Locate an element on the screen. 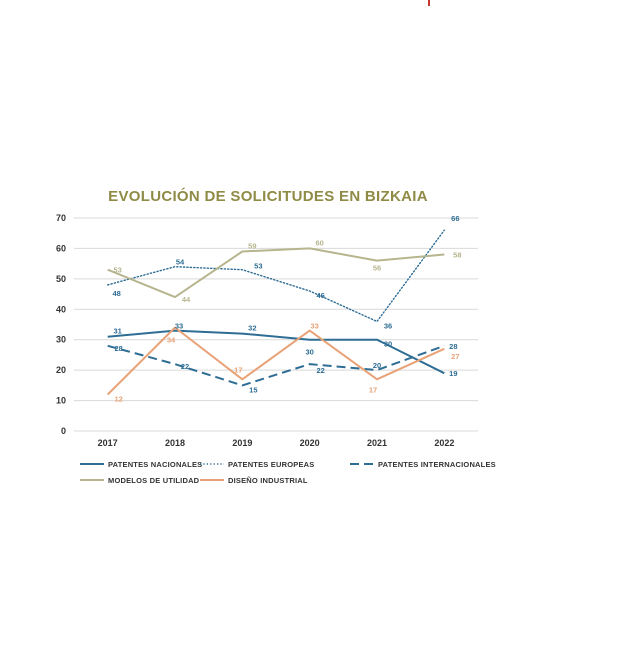  x-tick-label: 2020 is located at coordinates (310, 443).